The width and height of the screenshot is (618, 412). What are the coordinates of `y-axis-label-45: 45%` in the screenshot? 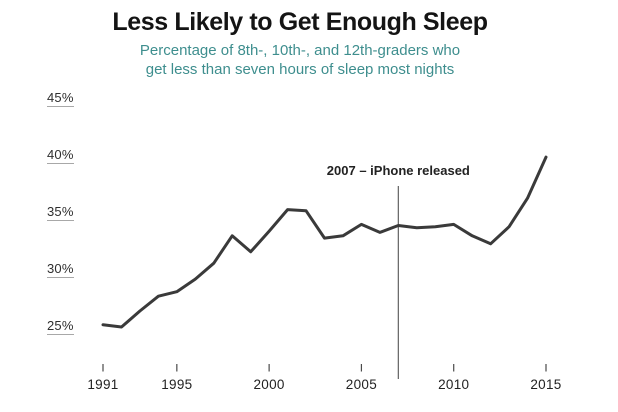 It's located at (60, 98).